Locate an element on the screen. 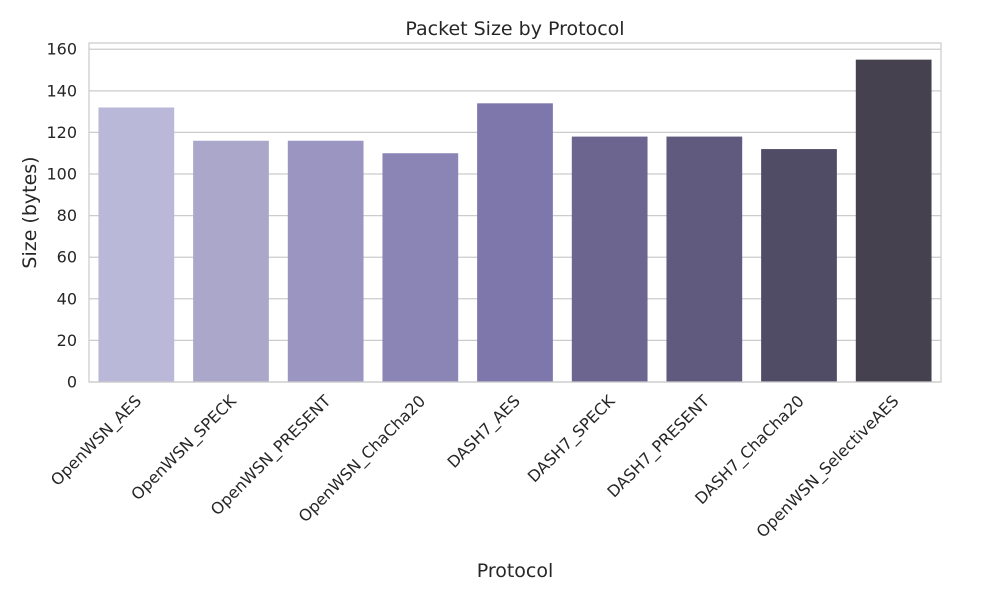 Image resolution: width=1000 pixels, height=604 pixels. bar-DASH7_ChaCha20 is located at coordinates (799, 265).